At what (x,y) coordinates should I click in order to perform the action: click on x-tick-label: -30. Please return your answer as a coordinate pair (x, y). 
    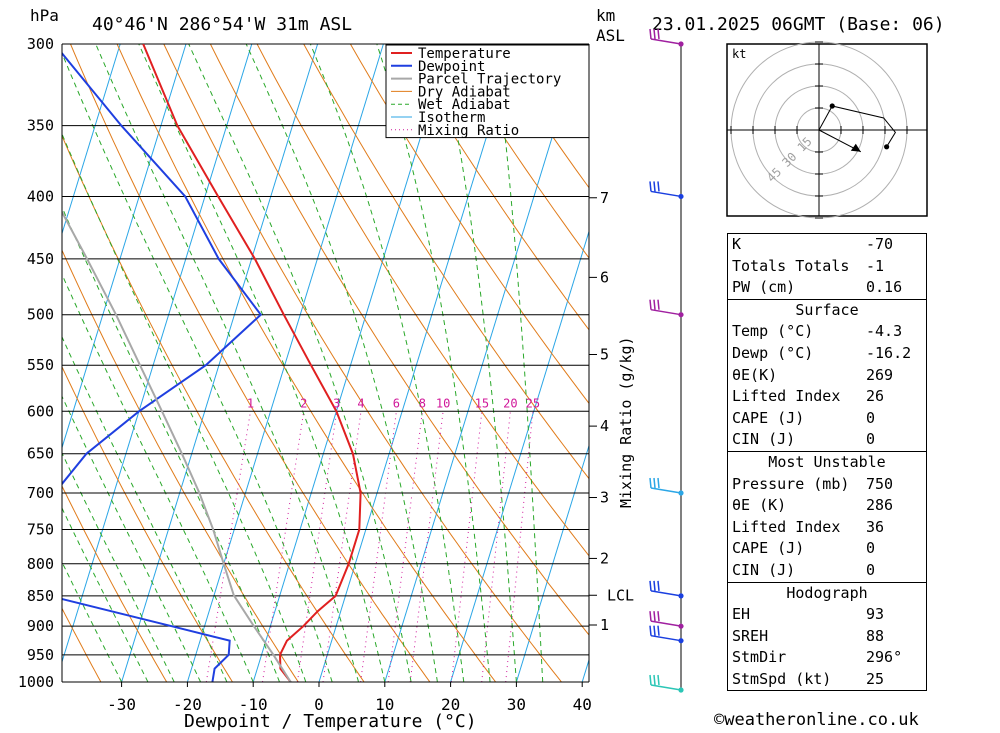
    Looking at the image, I should click on (121, 704).